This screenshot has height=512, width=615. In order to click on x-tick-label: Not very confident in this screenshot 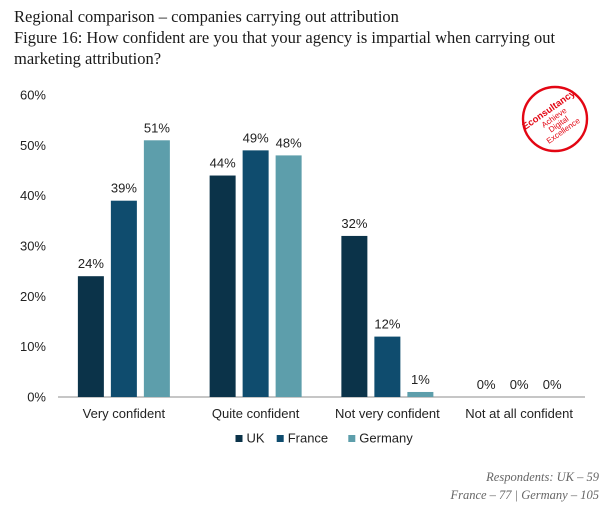, I will do `click(387, 413)`.